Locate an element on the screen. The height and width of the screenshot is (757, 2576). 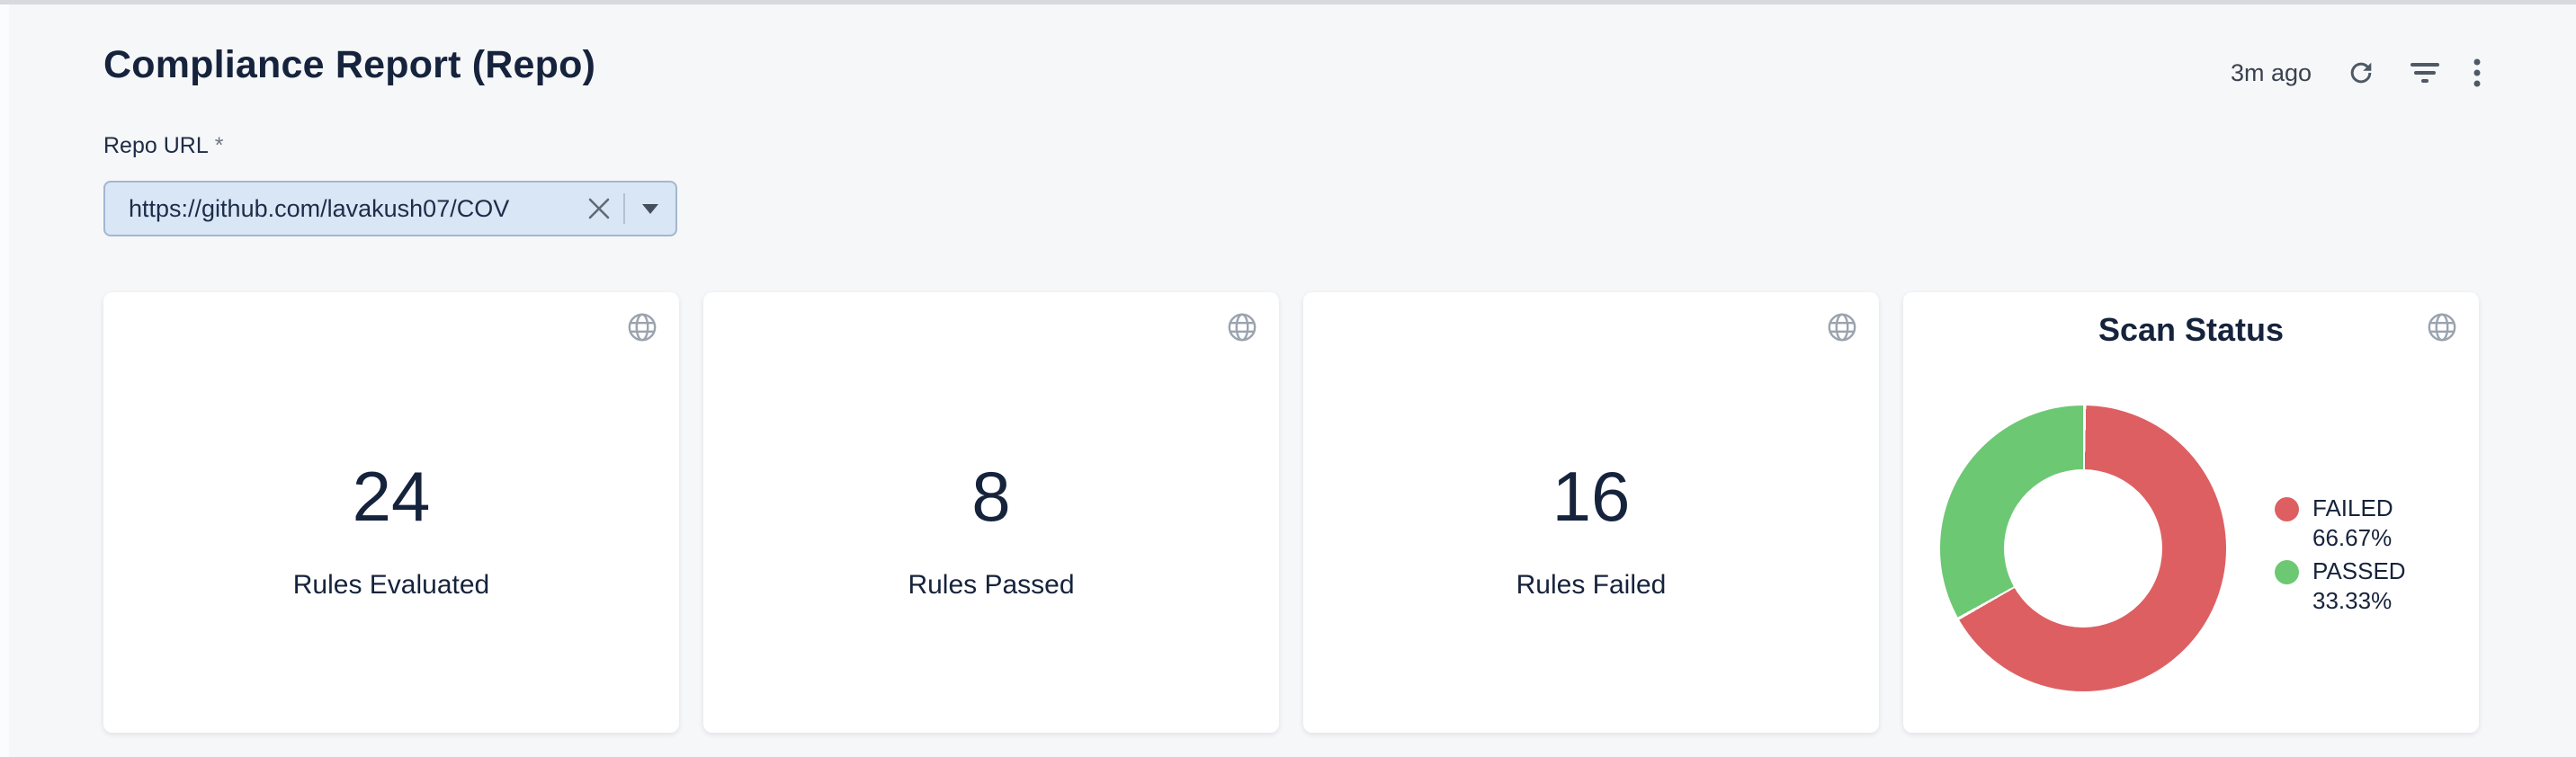
clear-x-icon is located at coordinates (599, 208).